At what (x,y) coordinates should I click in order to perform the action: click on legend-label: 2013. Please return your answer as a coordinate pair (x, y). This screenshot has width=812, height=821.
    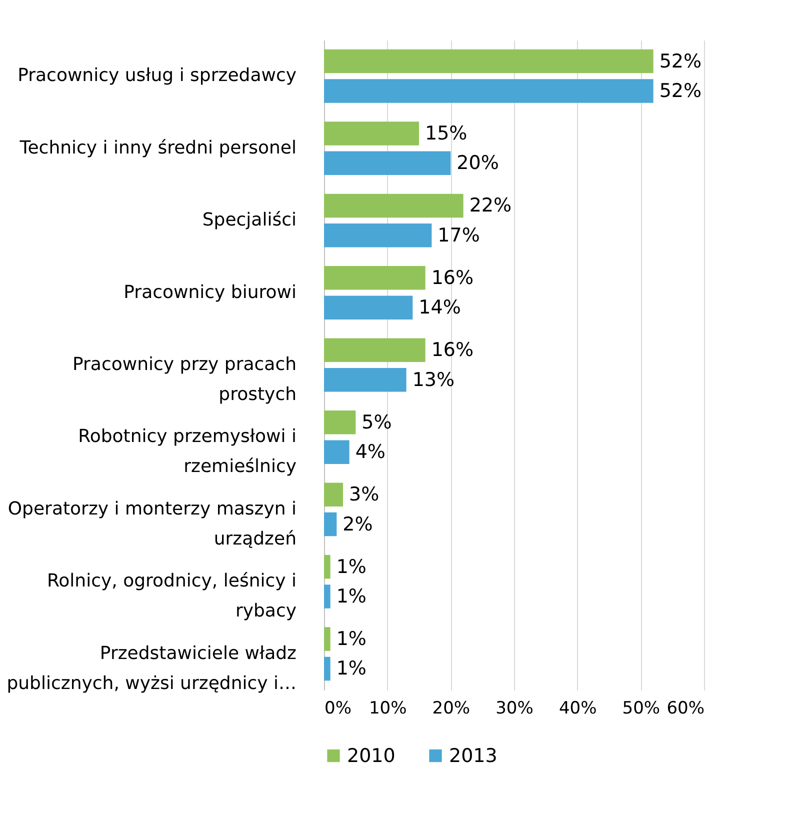
    Looking at the image, I should click on (473, 755).